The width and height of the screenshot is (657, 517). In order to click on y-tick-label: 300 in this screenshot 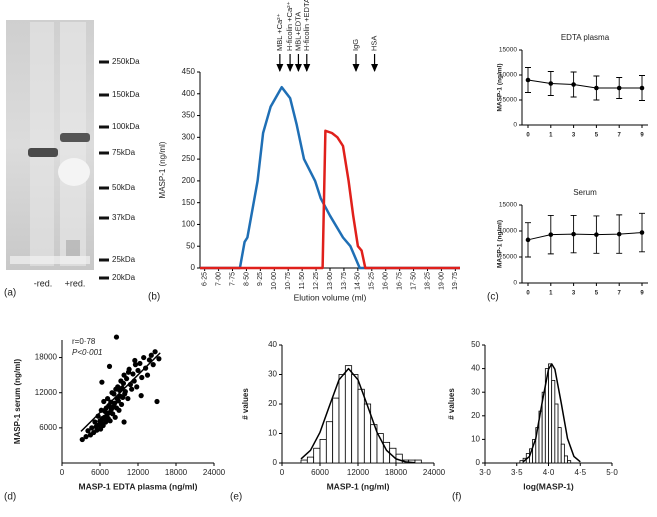, I will do `click(189, 136)`.